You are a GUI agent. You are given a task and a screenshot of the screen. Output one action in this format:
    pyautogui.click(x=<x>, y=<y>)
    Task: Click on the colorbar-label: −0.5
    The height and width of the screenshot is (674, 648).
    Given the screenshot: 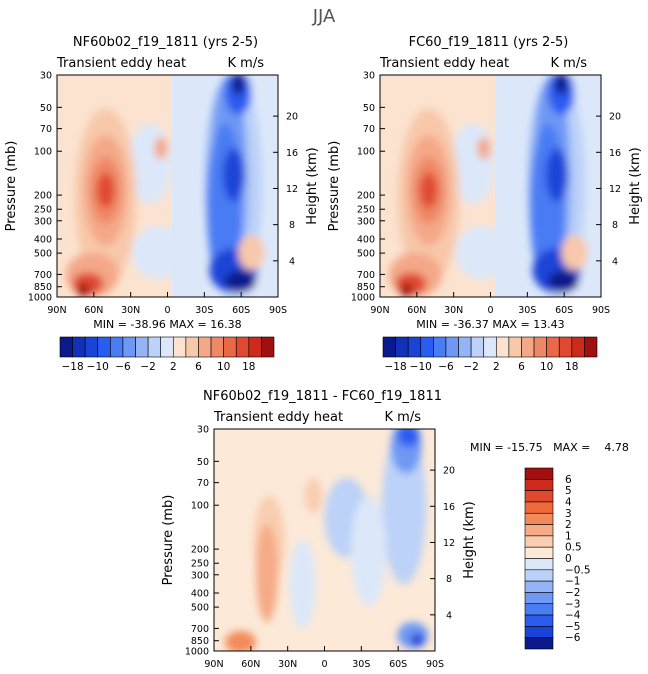 What is the action you would take?
    pyautogui.click(x=578, y=570)
    